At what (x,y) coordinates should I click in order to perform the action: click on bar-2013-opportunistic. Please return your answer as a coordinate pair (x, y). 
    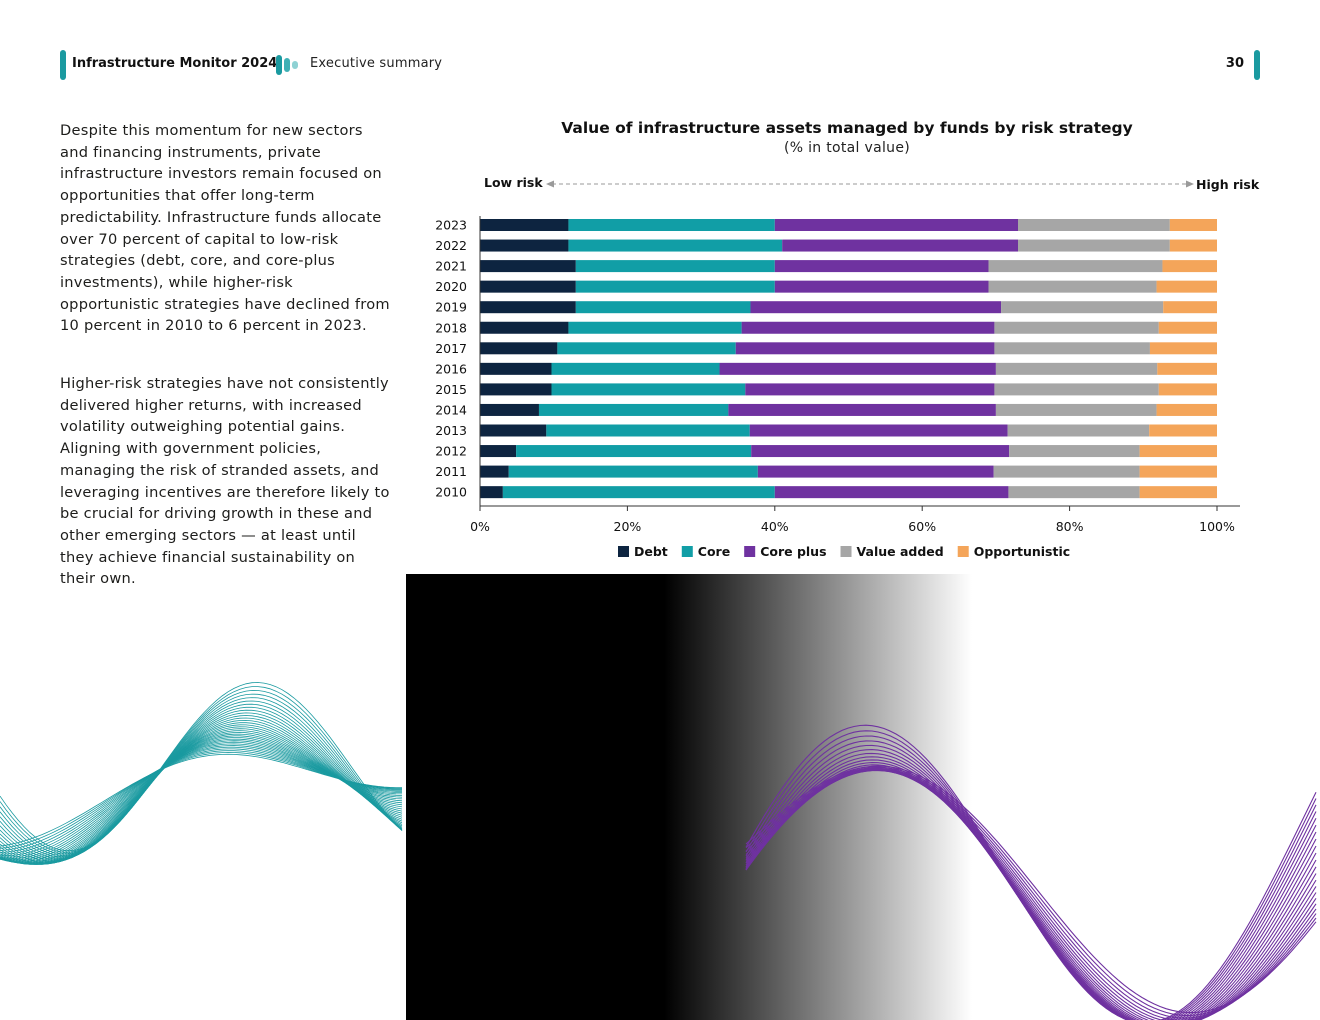
    Looking at the image, I should click on (1183, 430).